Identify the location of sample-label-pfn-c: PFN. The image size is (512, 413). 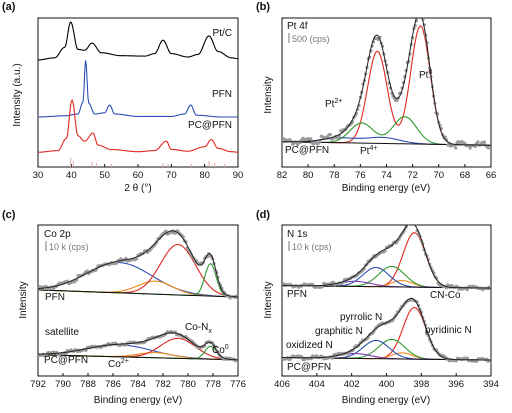
(55, 297).